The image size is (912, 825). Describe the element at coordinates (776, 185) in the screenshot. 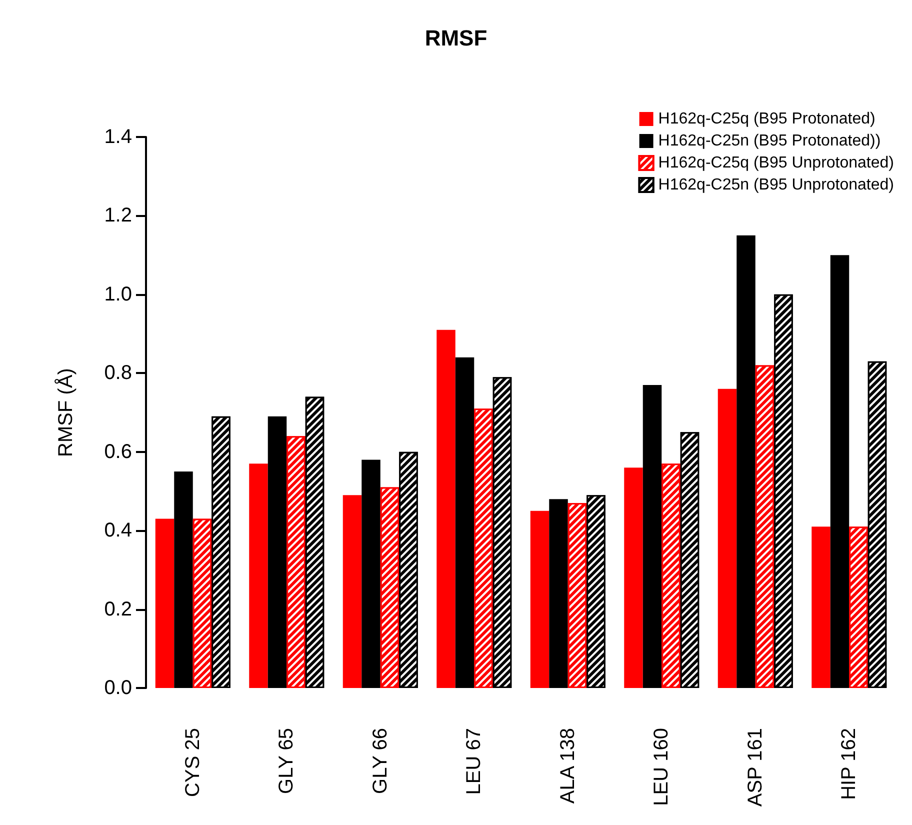

I see `legend-label: H162q-C25n (B95 Unprotonated)` at that location.